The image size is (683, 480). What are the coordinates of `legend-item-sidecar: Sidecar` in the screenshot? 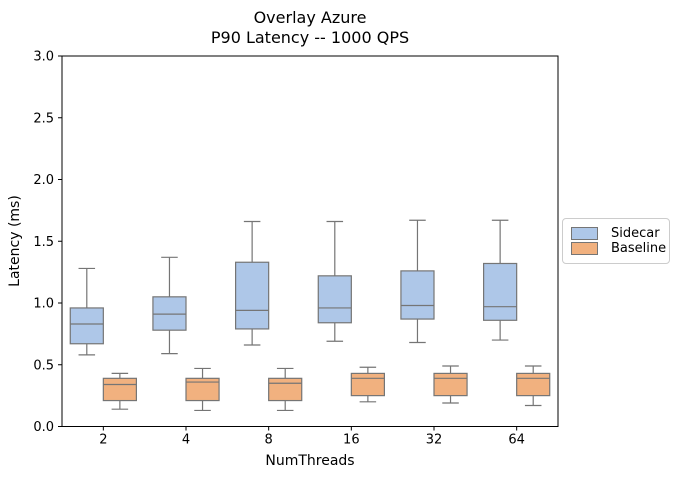 It's located at (616, 233).